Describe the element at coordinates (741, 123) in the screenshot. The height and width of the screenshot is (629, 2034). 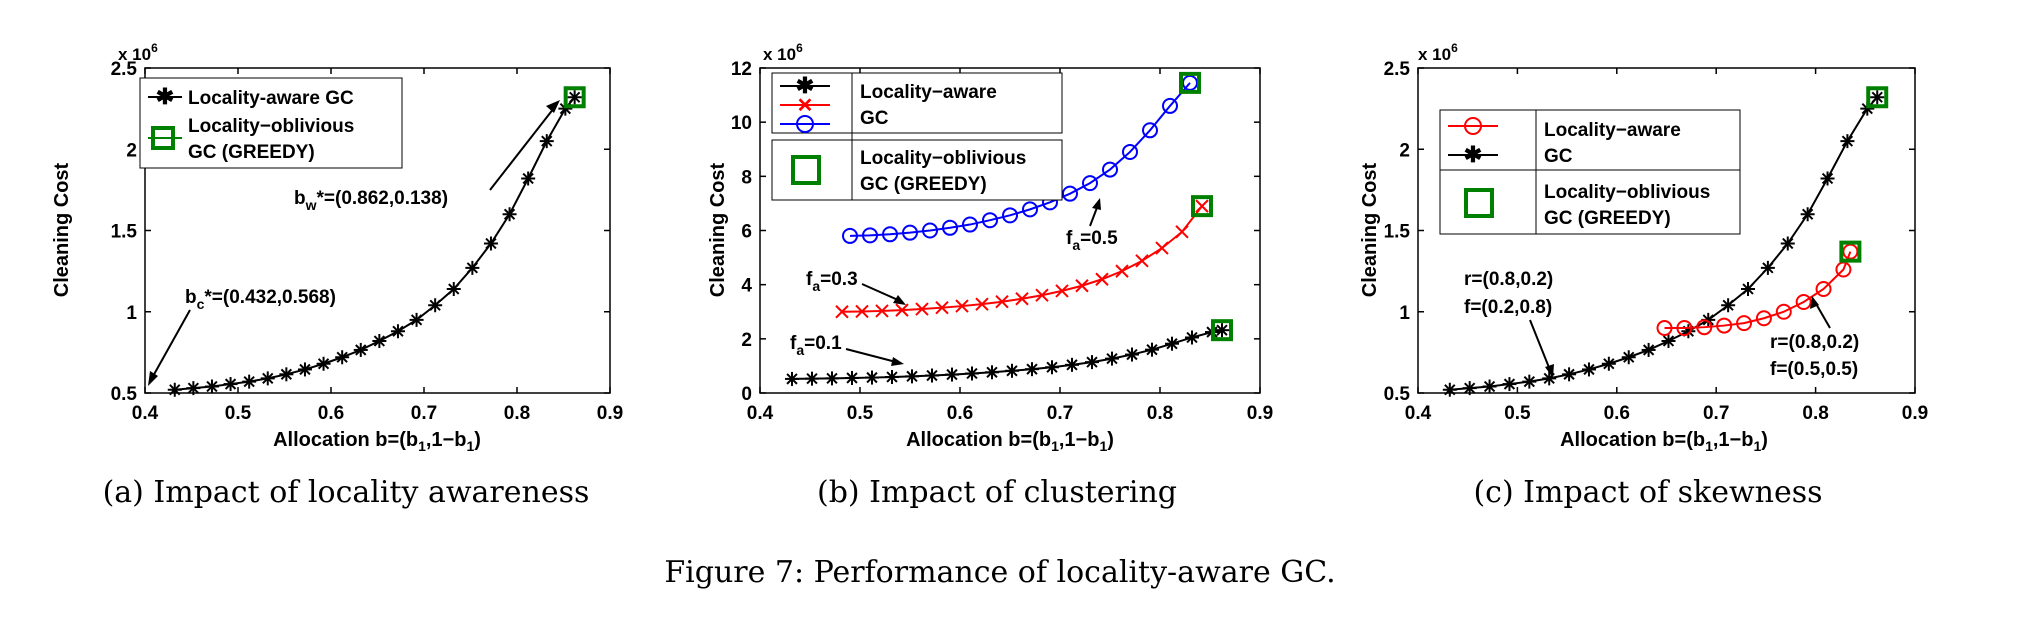
I see `y-tick-label-b: 10` at that location.